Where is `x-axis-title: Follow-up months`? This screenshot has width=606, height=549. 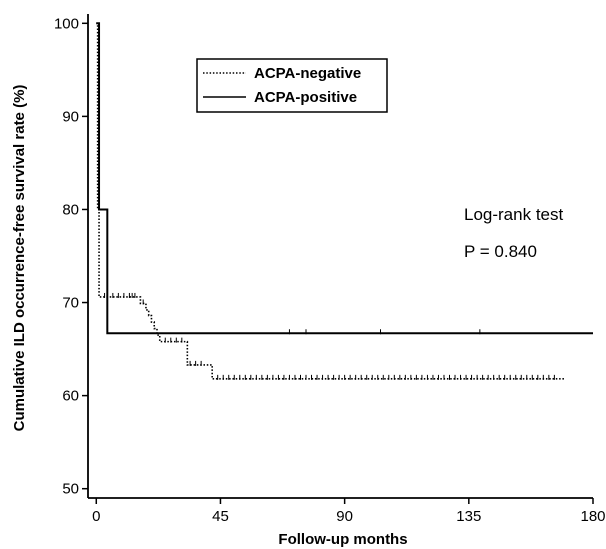
x-axis-title: Follow-up months is located at coordinates (342, 539).